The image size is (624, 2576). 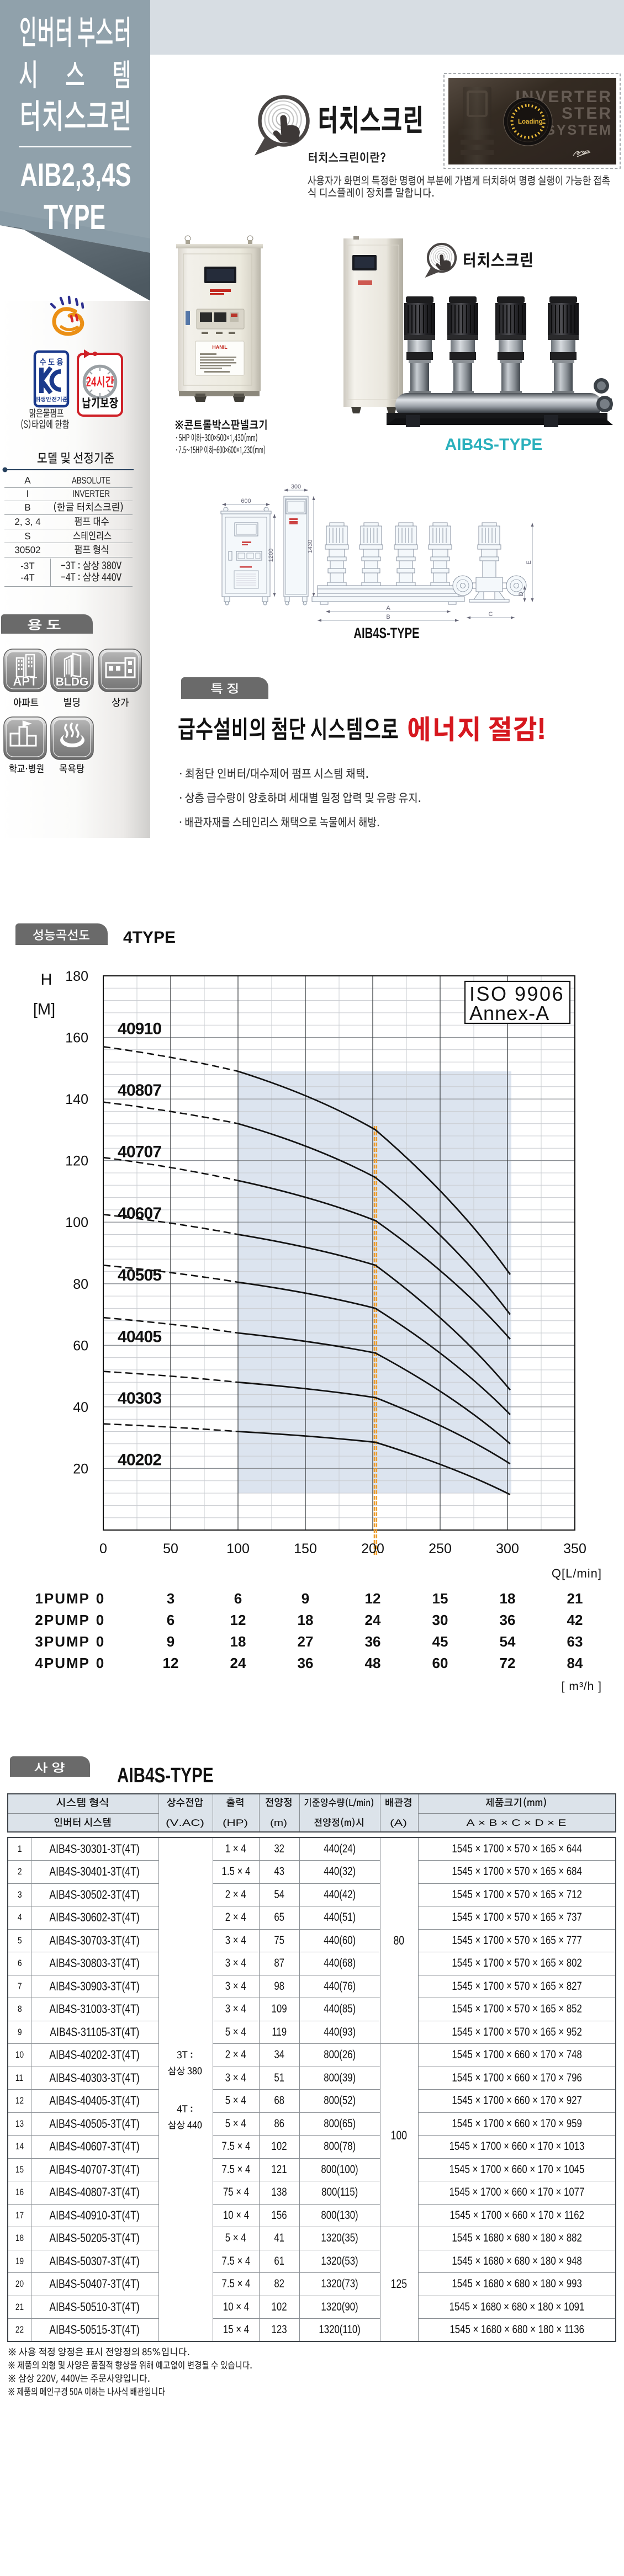 What do you see at coordinates (388, 617) in the screenshot?
I see `svg-text: B` at bounding box center [388, 617].